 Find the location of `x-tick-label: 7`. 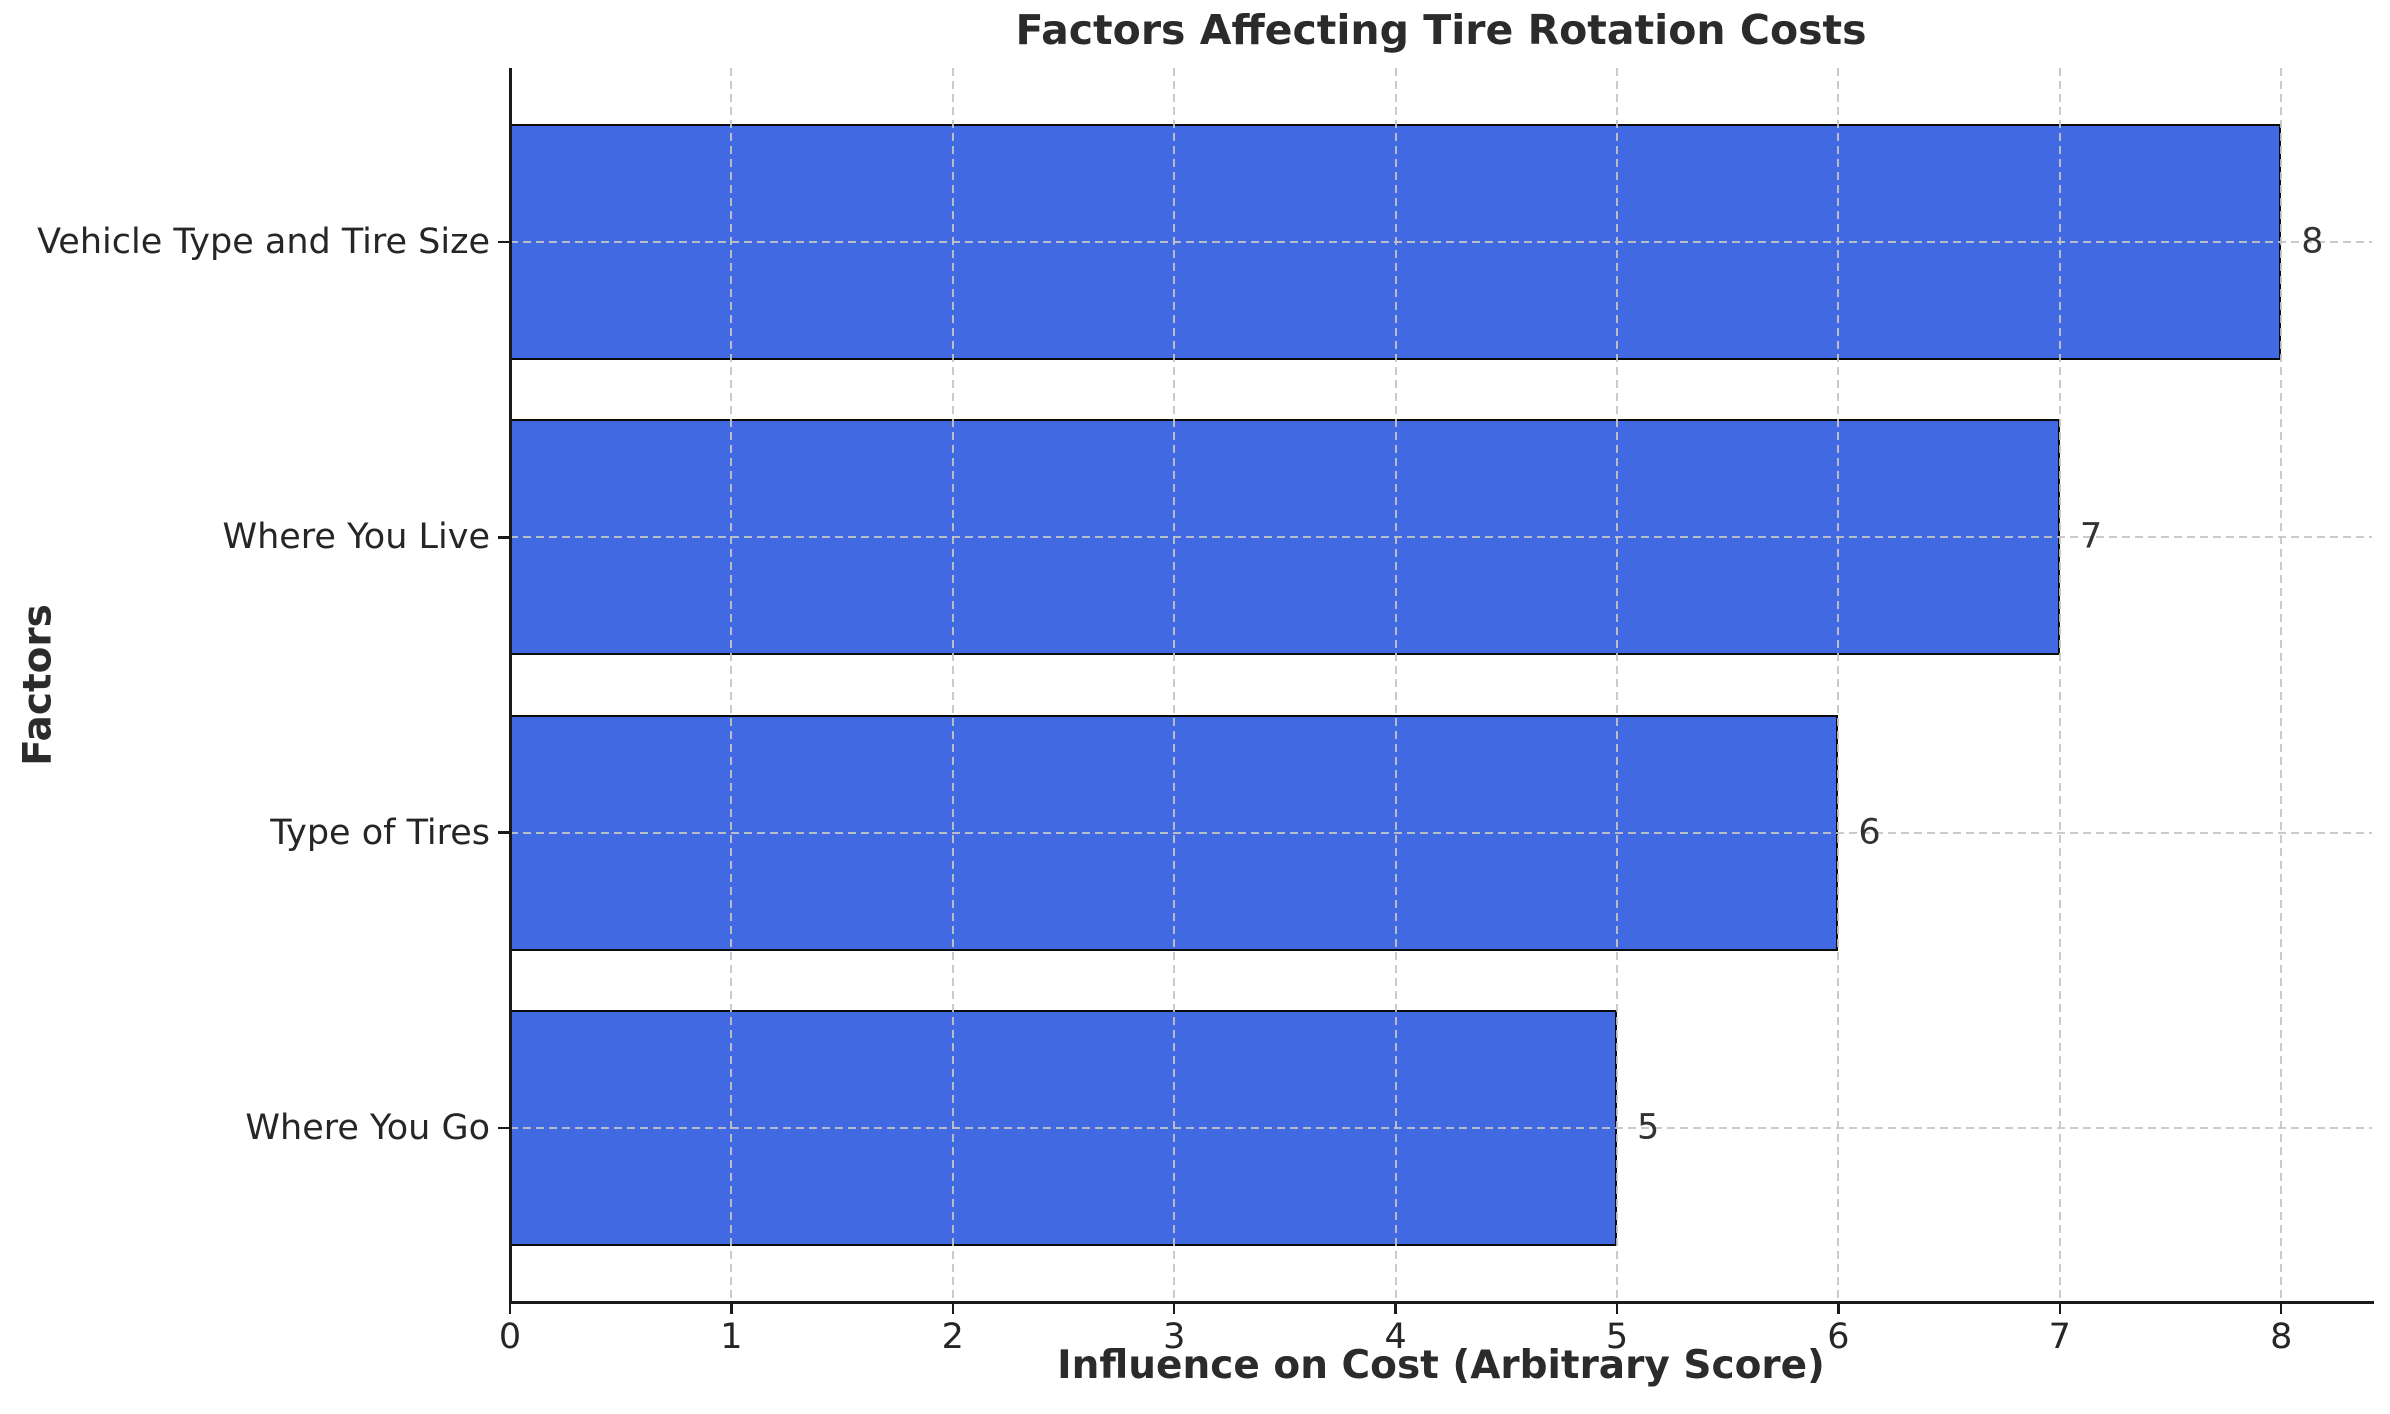

x-tick-label: 7 is located at coordinates (2059, 1337).